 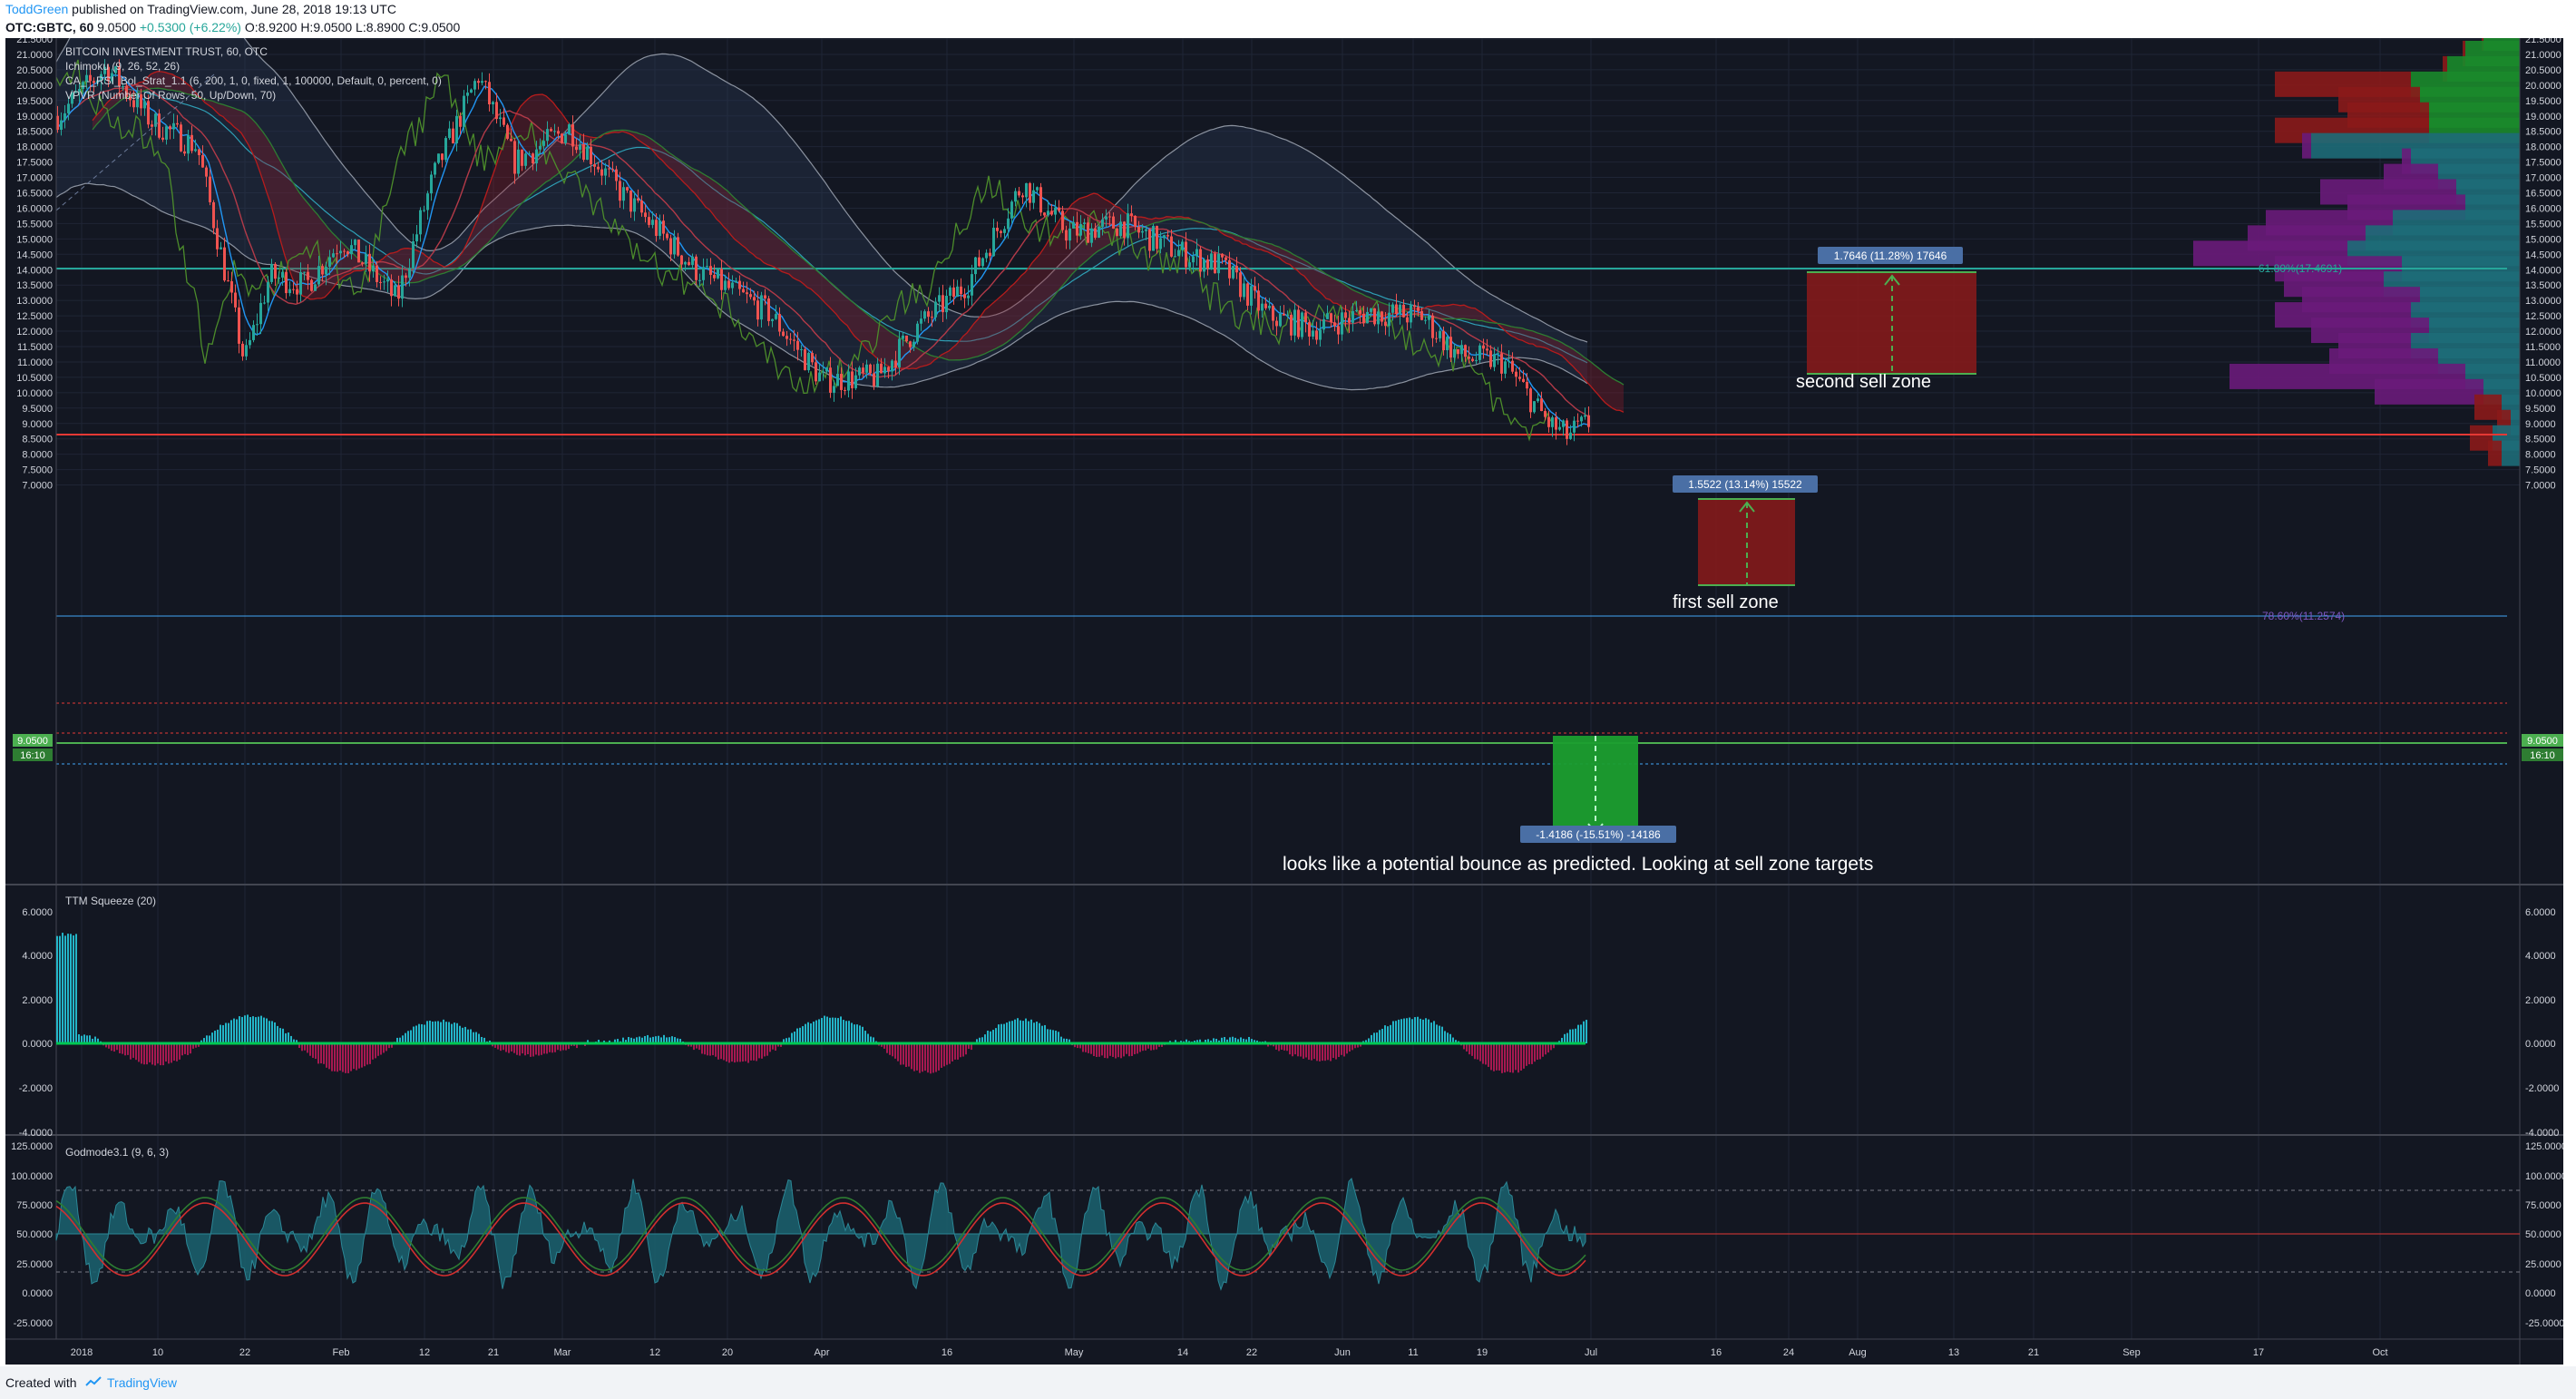 I want to click on godmode-tick: 100.0000, so click(x=2544, y=1176).